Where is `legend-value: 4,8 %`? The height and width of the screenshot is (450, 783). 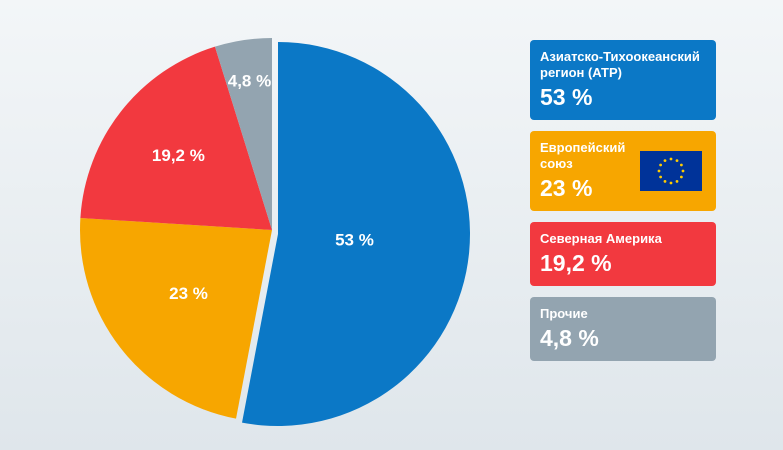
legend-value: 4,8 % is located at coordinates (569, 338).